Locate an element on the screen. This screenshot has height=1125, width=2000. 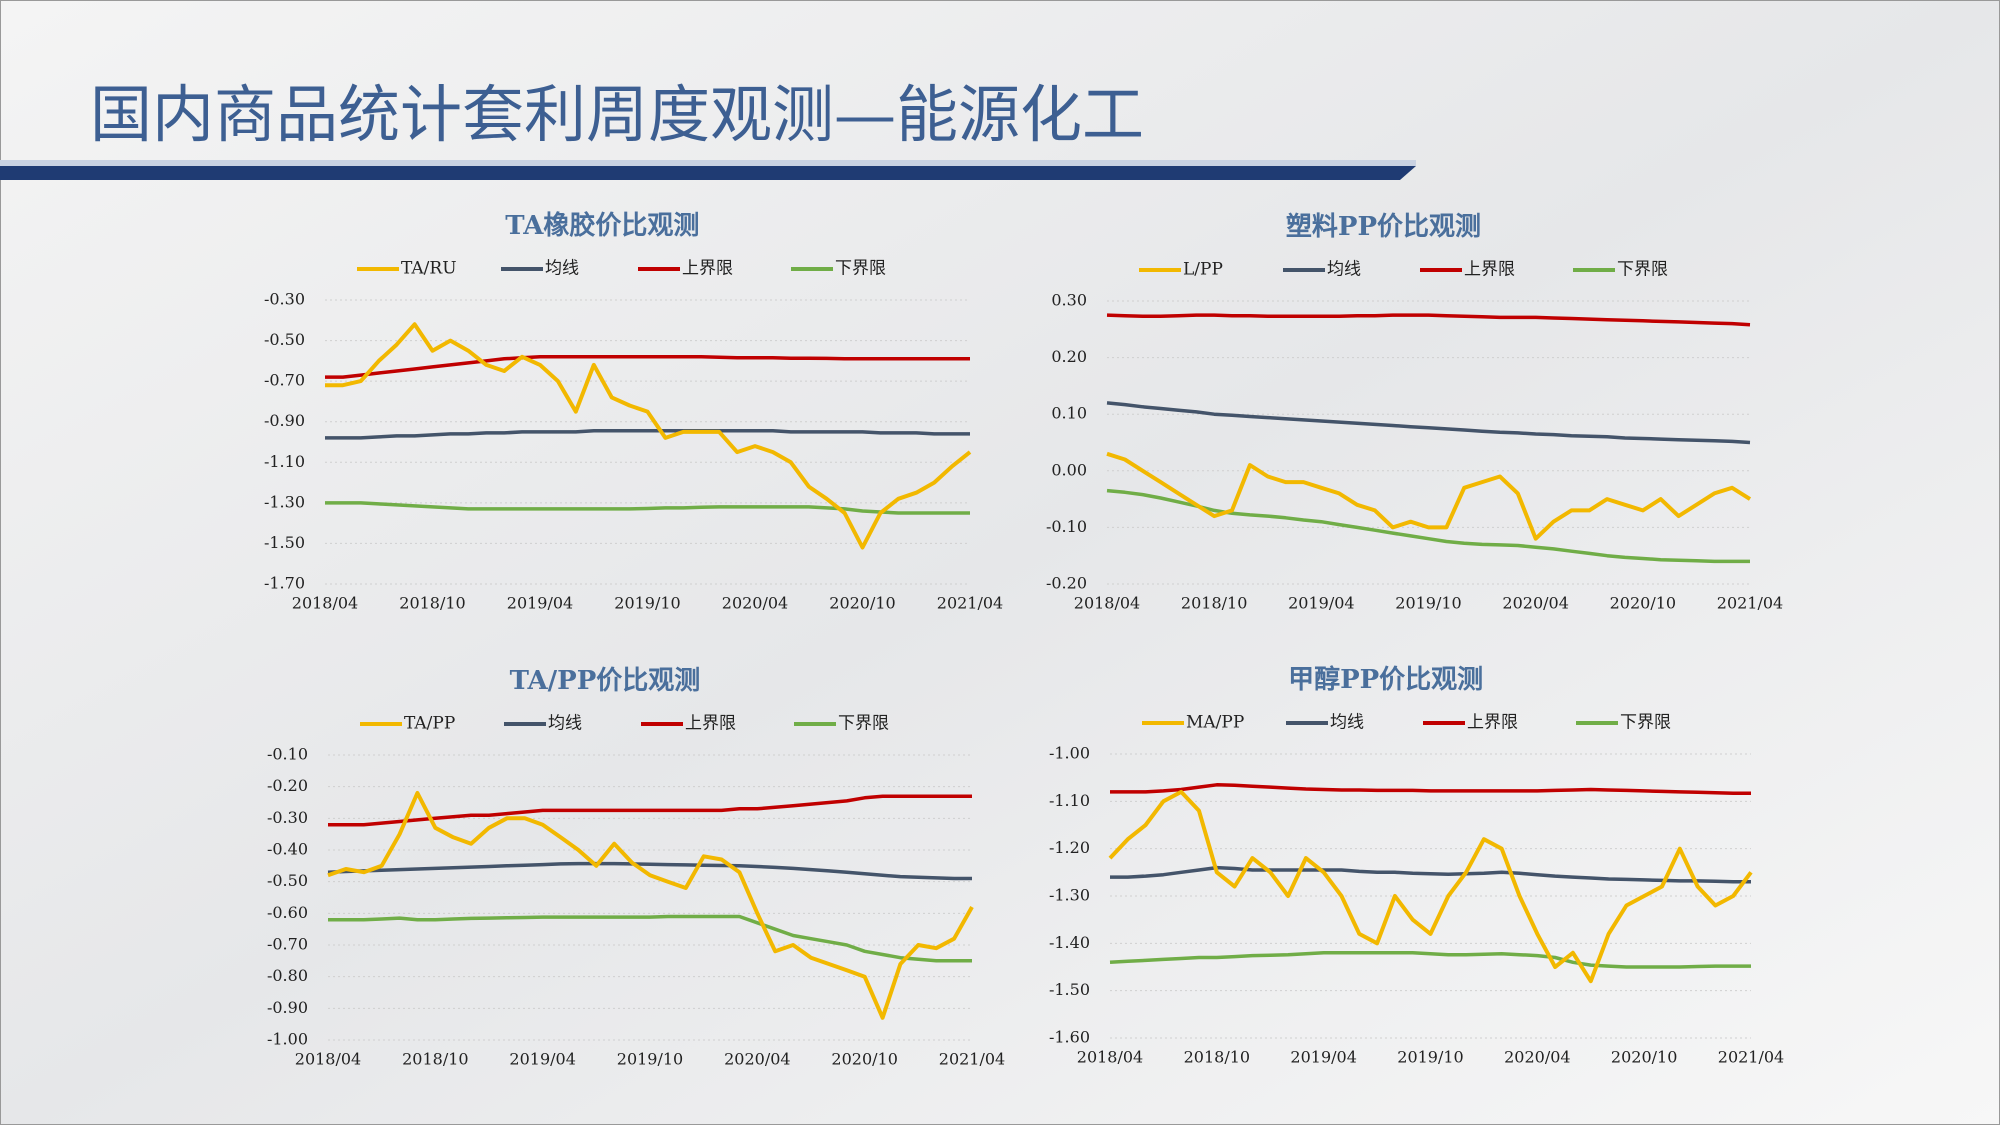
title-bar is located at coordinates (708, 173).